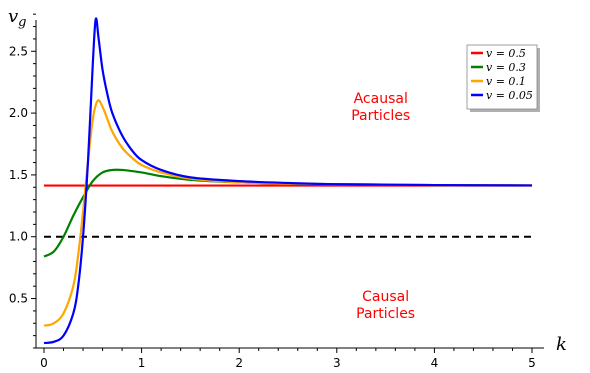 The image size is (590, 373). What do you see at coordinates (385, 297) in the screenshot?
I see `annotation-text: Causal` at bounding box center [385, 297].